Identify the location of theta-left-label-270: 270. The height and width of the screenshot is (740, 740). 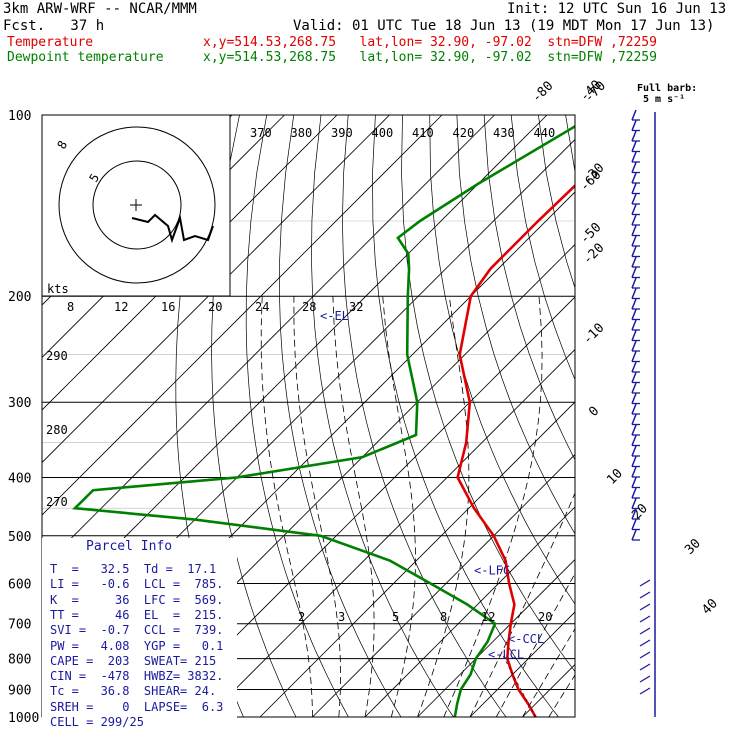
(57, 502).